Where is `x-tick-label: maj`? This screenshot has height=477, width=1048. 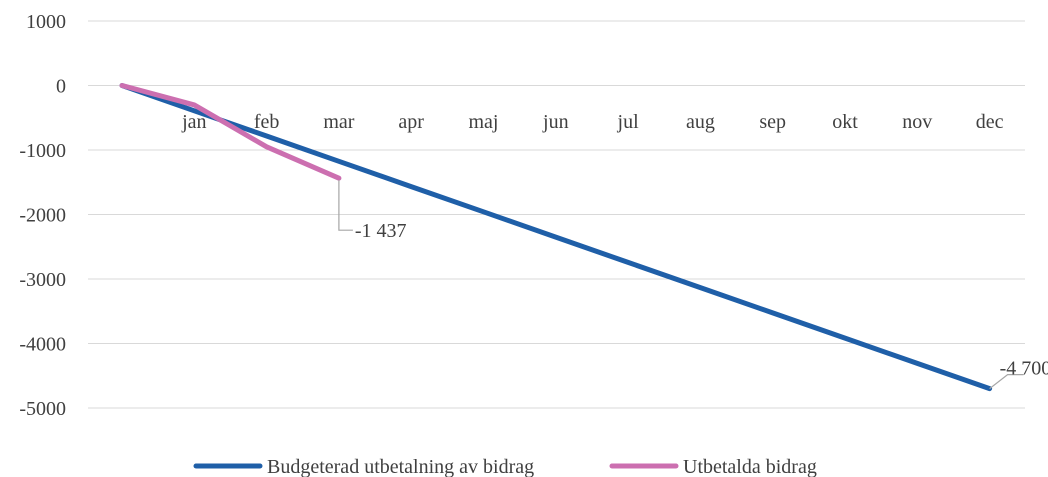
x-tick-label: maj is located at coordinates (484, 122).